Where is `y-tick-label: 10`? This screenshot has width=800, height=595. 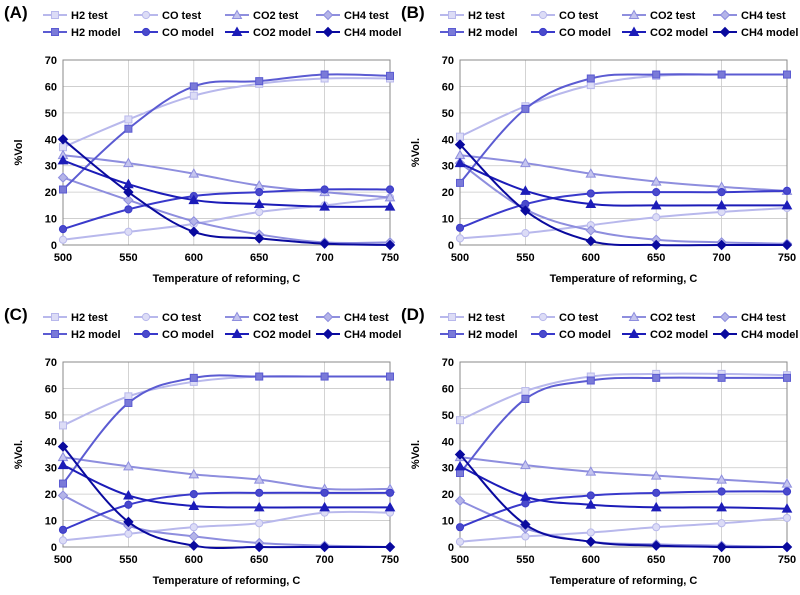
y-tick-label: 10 is located at coordinates (51, 220).